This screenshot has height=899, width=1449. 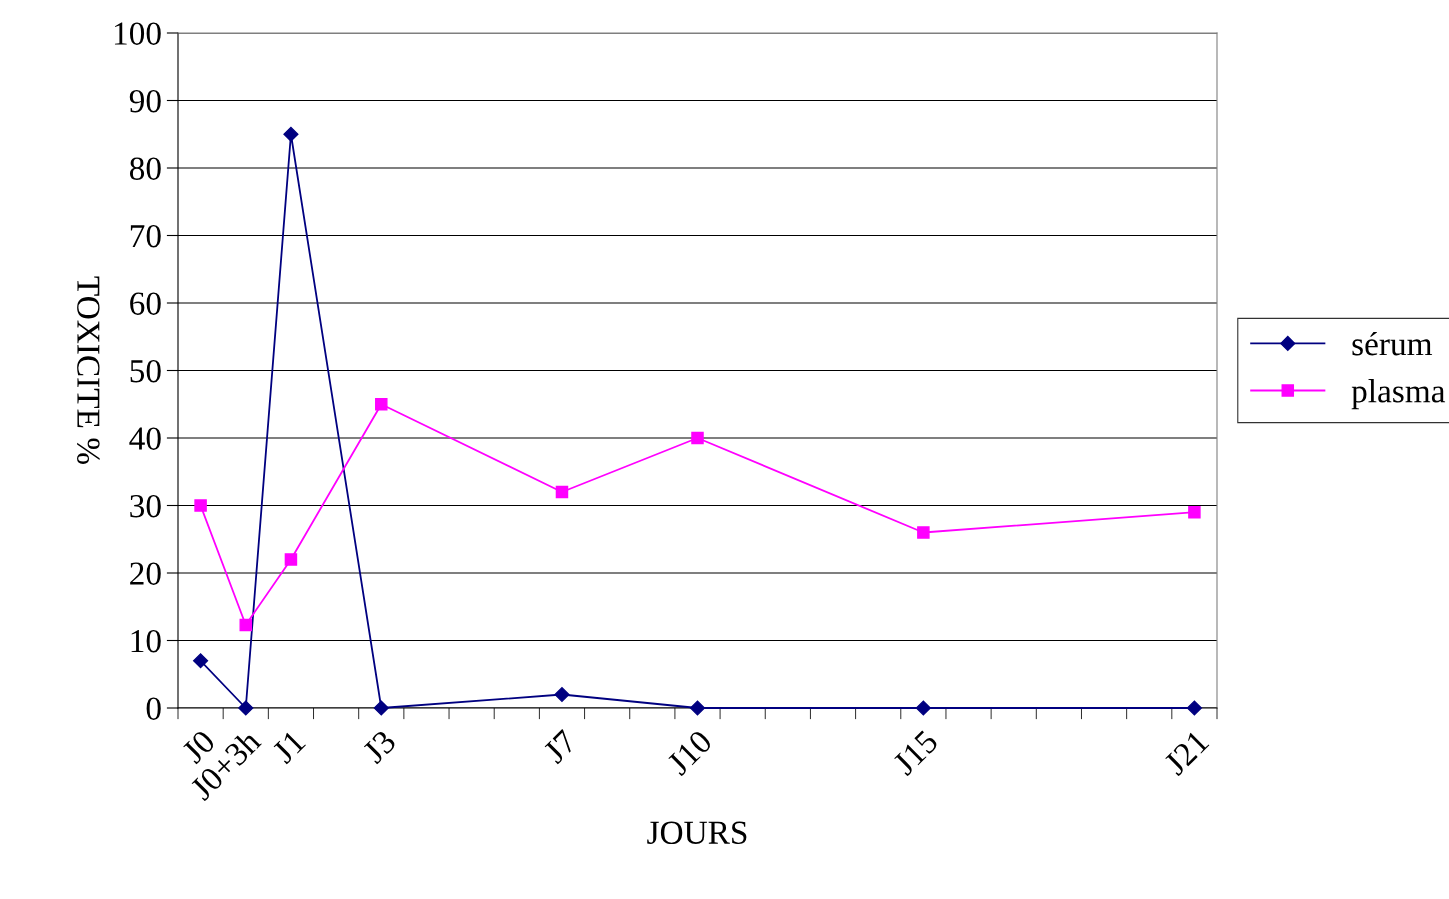 I want to click on y-tick-label: 50, so click(x=145, y=371).